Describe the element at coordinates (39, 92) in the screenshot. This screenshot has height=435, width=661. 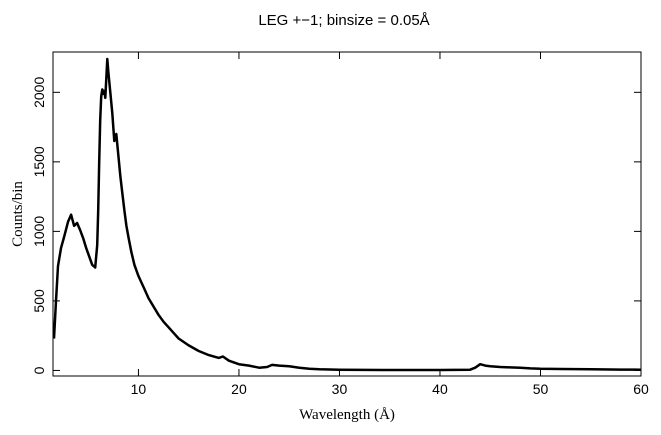
I see `y-tick-label: 2000` at that location.